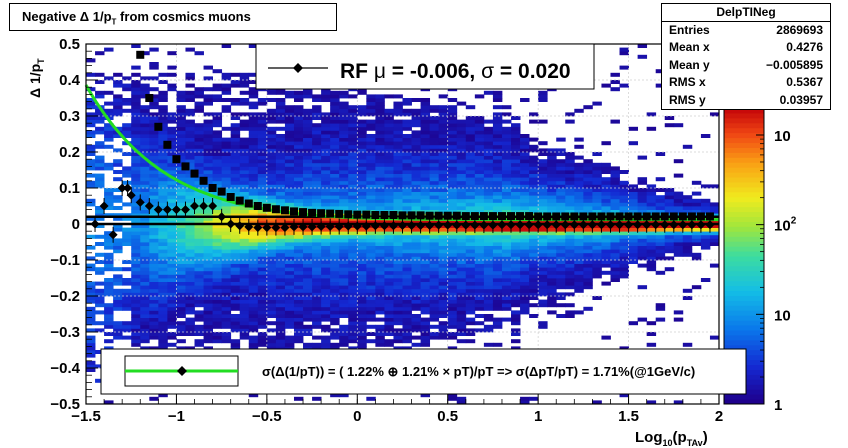 This screenshot has width=848, height=448. Describe the element at coordinates (447, 215) in the screenshot. I see `sigma-point` at that location.